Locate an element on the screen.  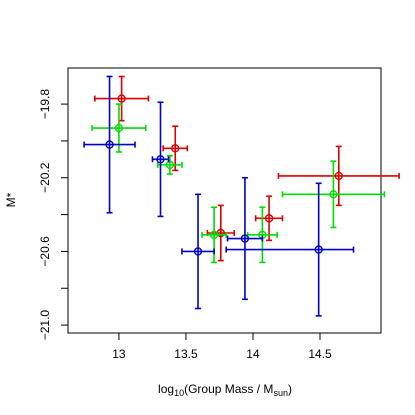
y-tick-label: −19.8 is located at coordinates (45, 104).